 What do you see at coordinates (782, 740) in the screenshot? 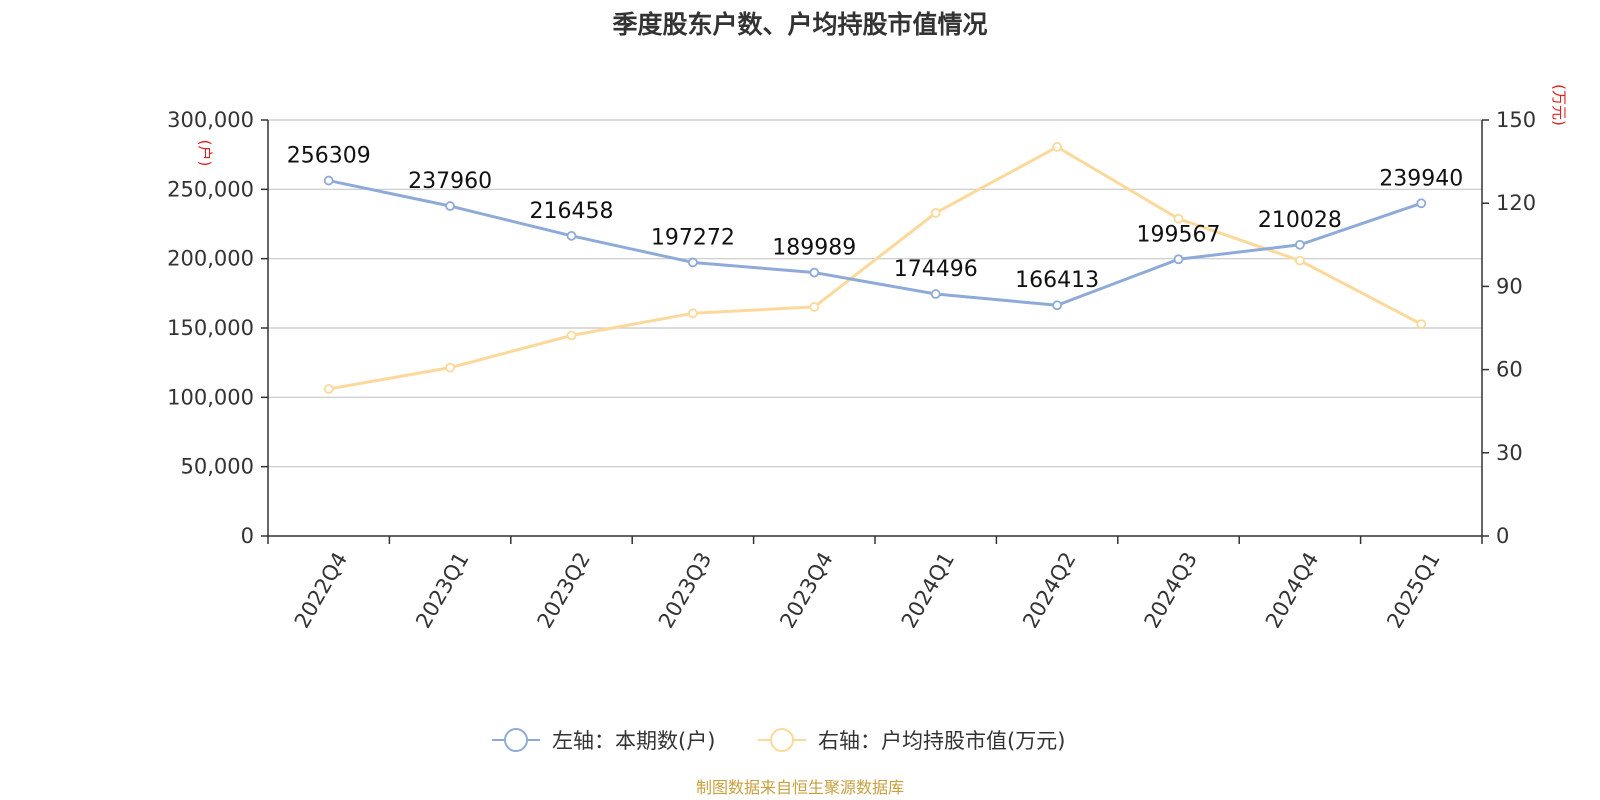
I see `legend-marker-market-value` at bounding box center [782, 740].